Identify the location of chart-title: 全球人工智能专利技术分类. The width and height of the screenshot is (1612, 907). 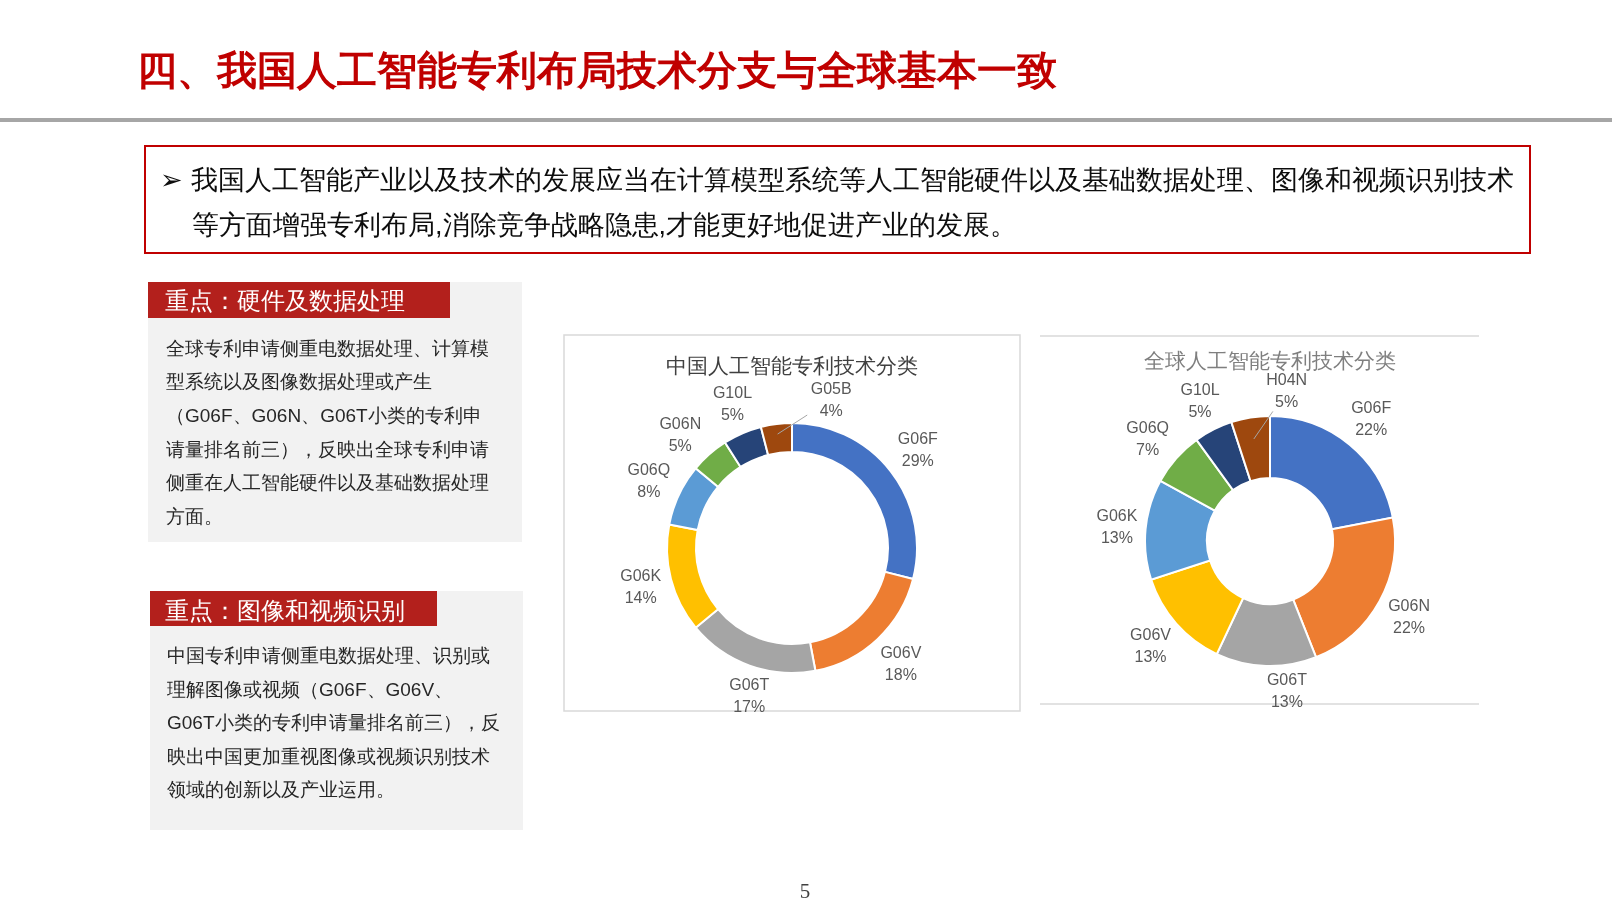
(1270, 360).